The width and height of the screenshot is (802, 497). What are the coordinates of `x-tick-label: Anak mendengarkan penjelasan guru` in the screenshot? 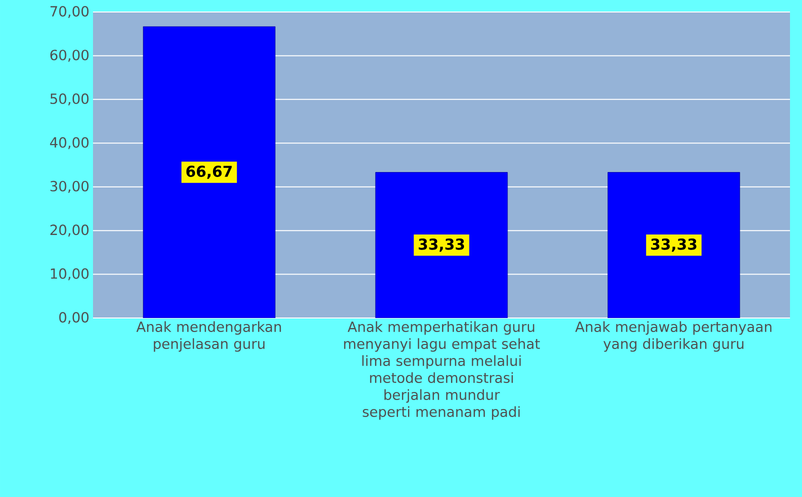 It's located at (208, 336).